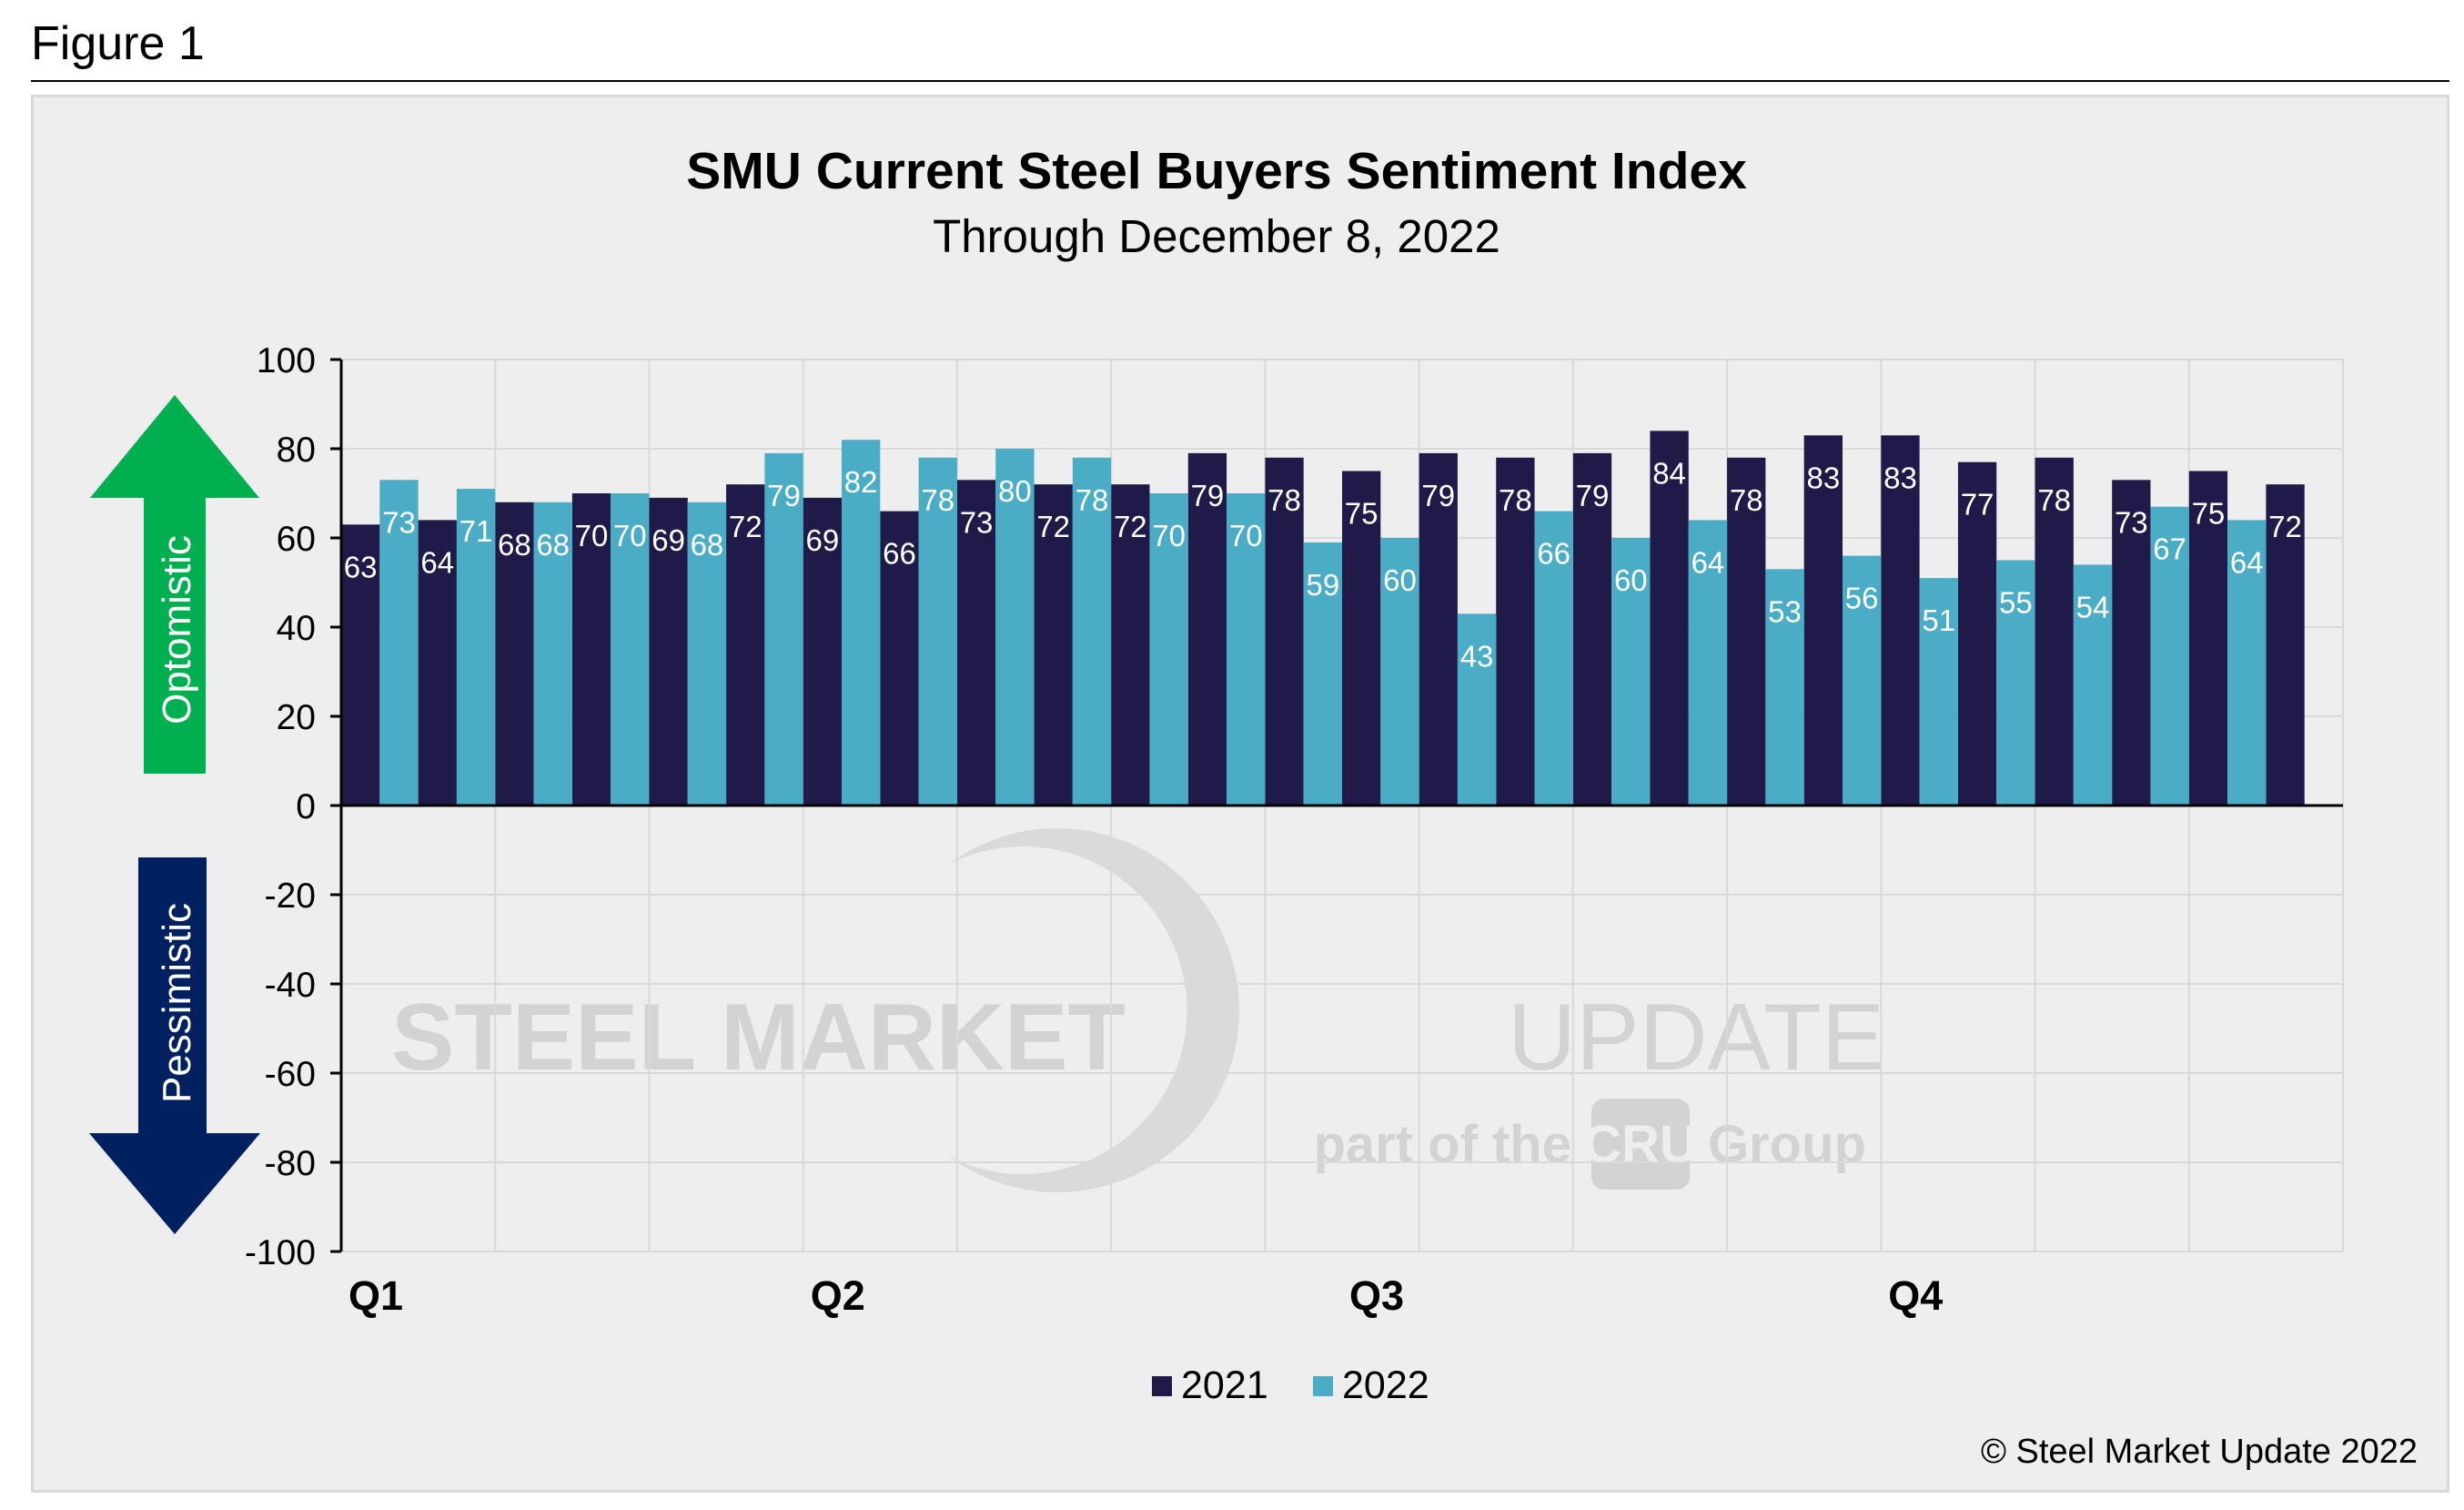 The image size is (2464, 1510). I want to click on copyright: © Steel Market Update 2022, so click(2199, 1452).